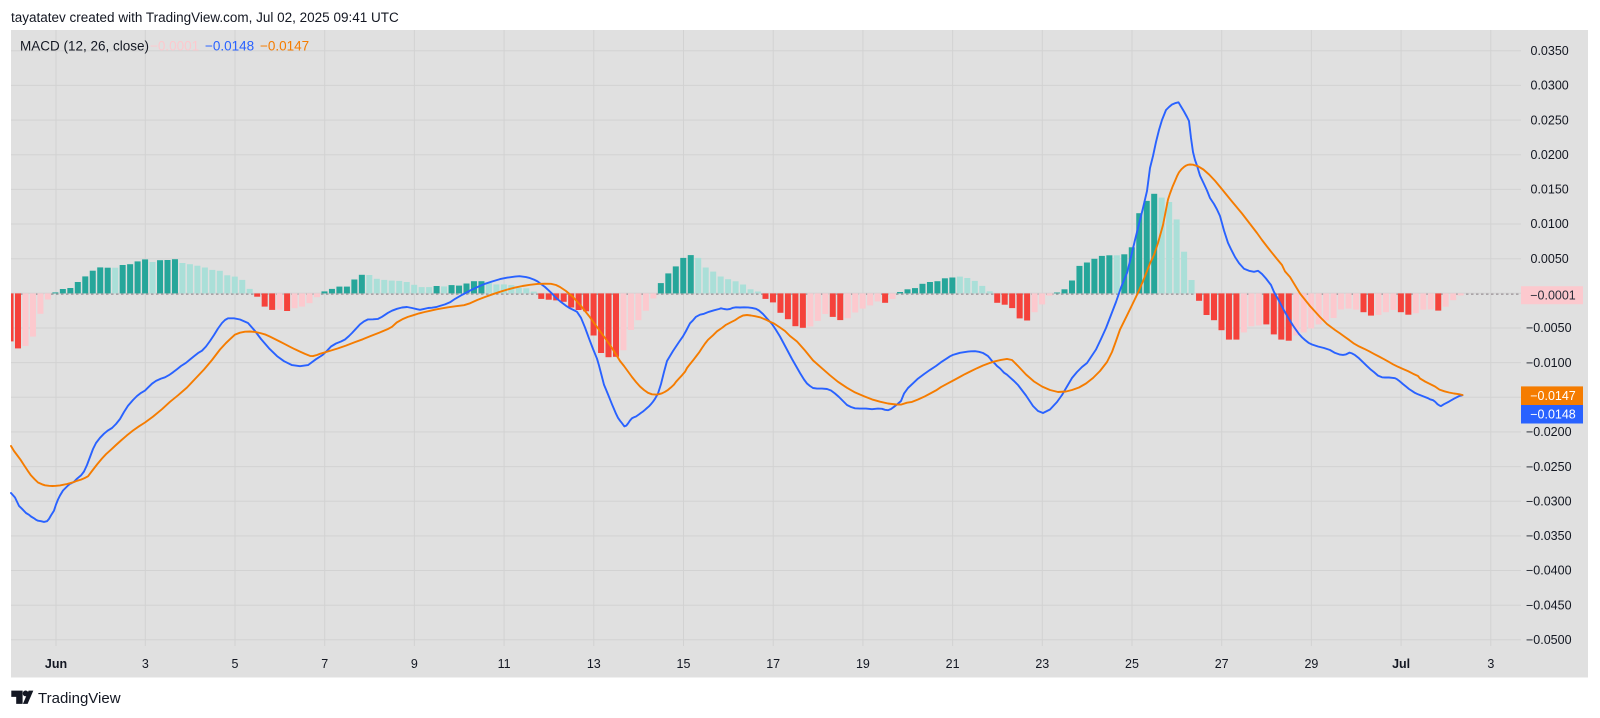 The width and height of the screenshot is (1600, 718). What do you see at coordinates (1549, 363) in the screenshot?
I see `svg-text: −0.0100` at bounding box center [1549, 363].